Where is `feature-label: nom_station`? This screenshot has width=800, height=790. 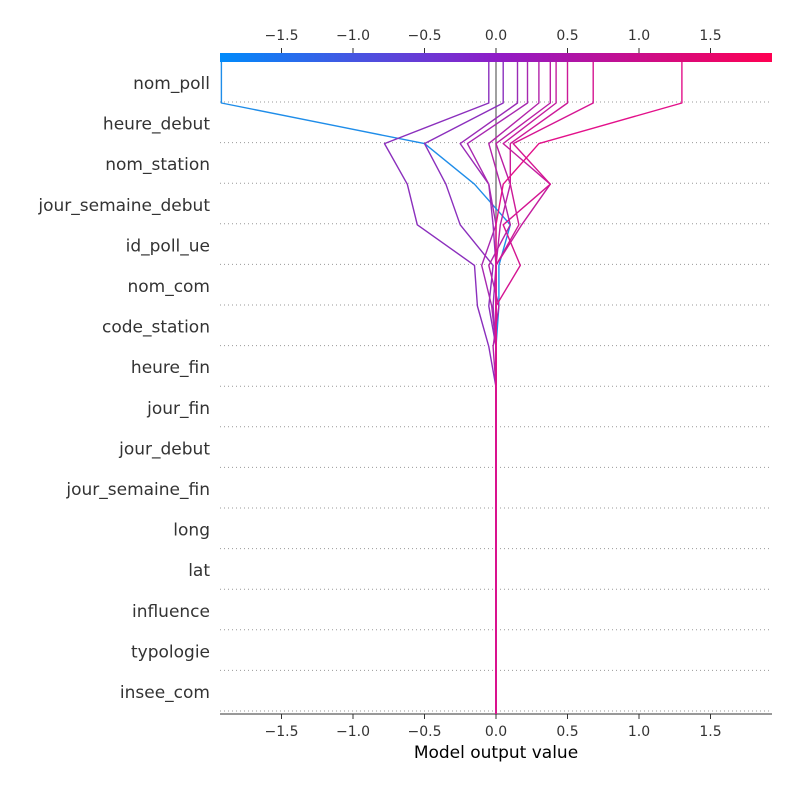
feature-label: nom_station is located at coordinates (157, 165).